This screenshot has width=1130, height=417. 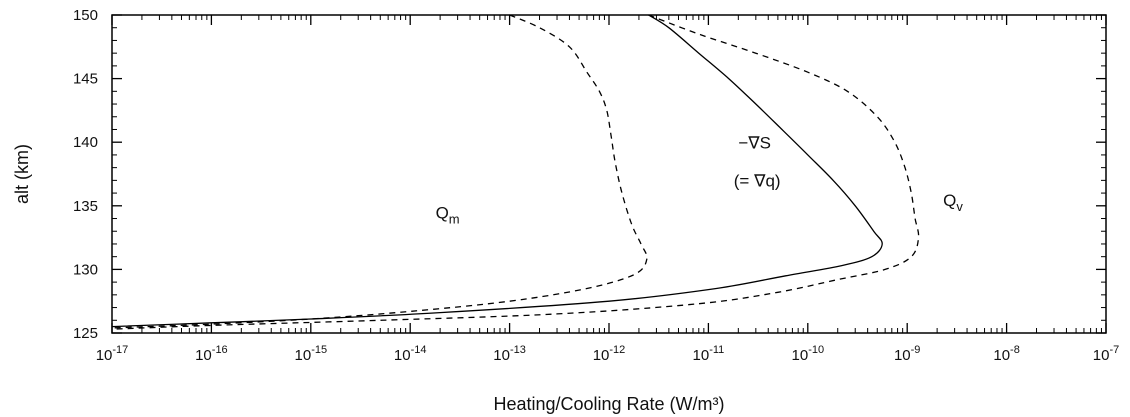 What do you see at coordinates (953, 202) in the screenshot?
I see `annotation-qv: Qv` at bounding box center [953, 202].